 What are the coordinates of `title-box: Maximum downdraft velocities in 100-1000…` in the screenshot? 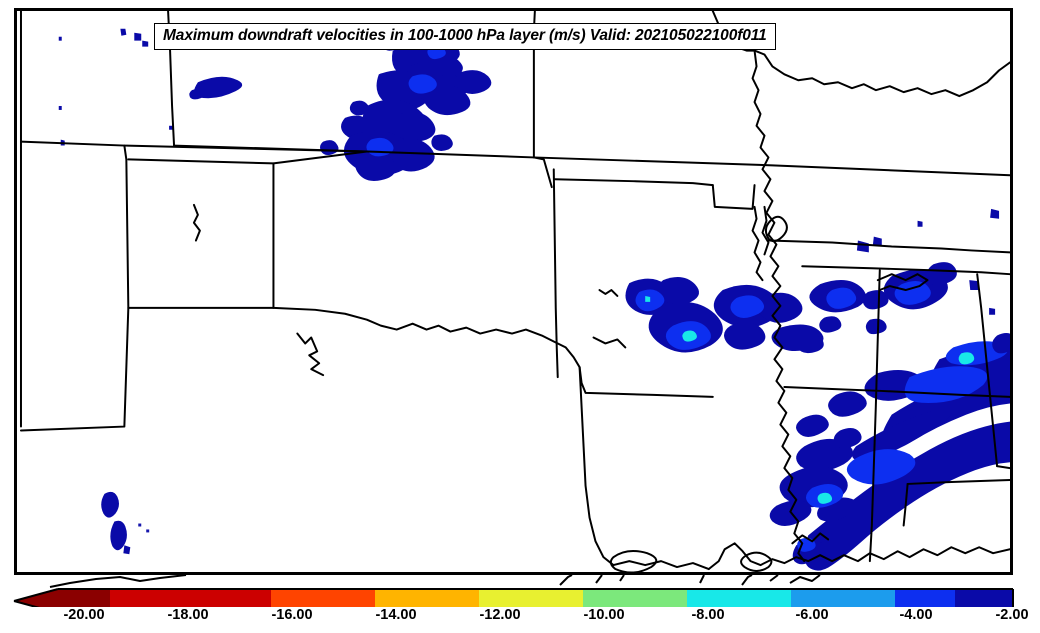 It's located at (465, 36).